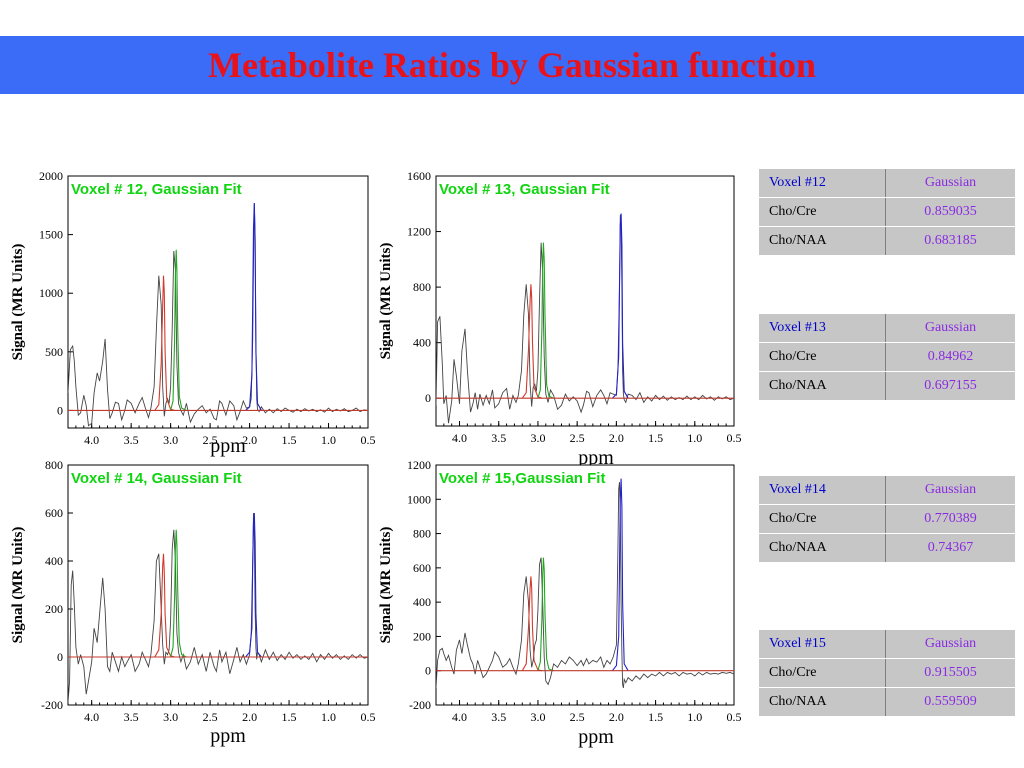  Describe the element at coordinates (422, 343) in the screenshot. I see `y-tick-label: 400` at that location.